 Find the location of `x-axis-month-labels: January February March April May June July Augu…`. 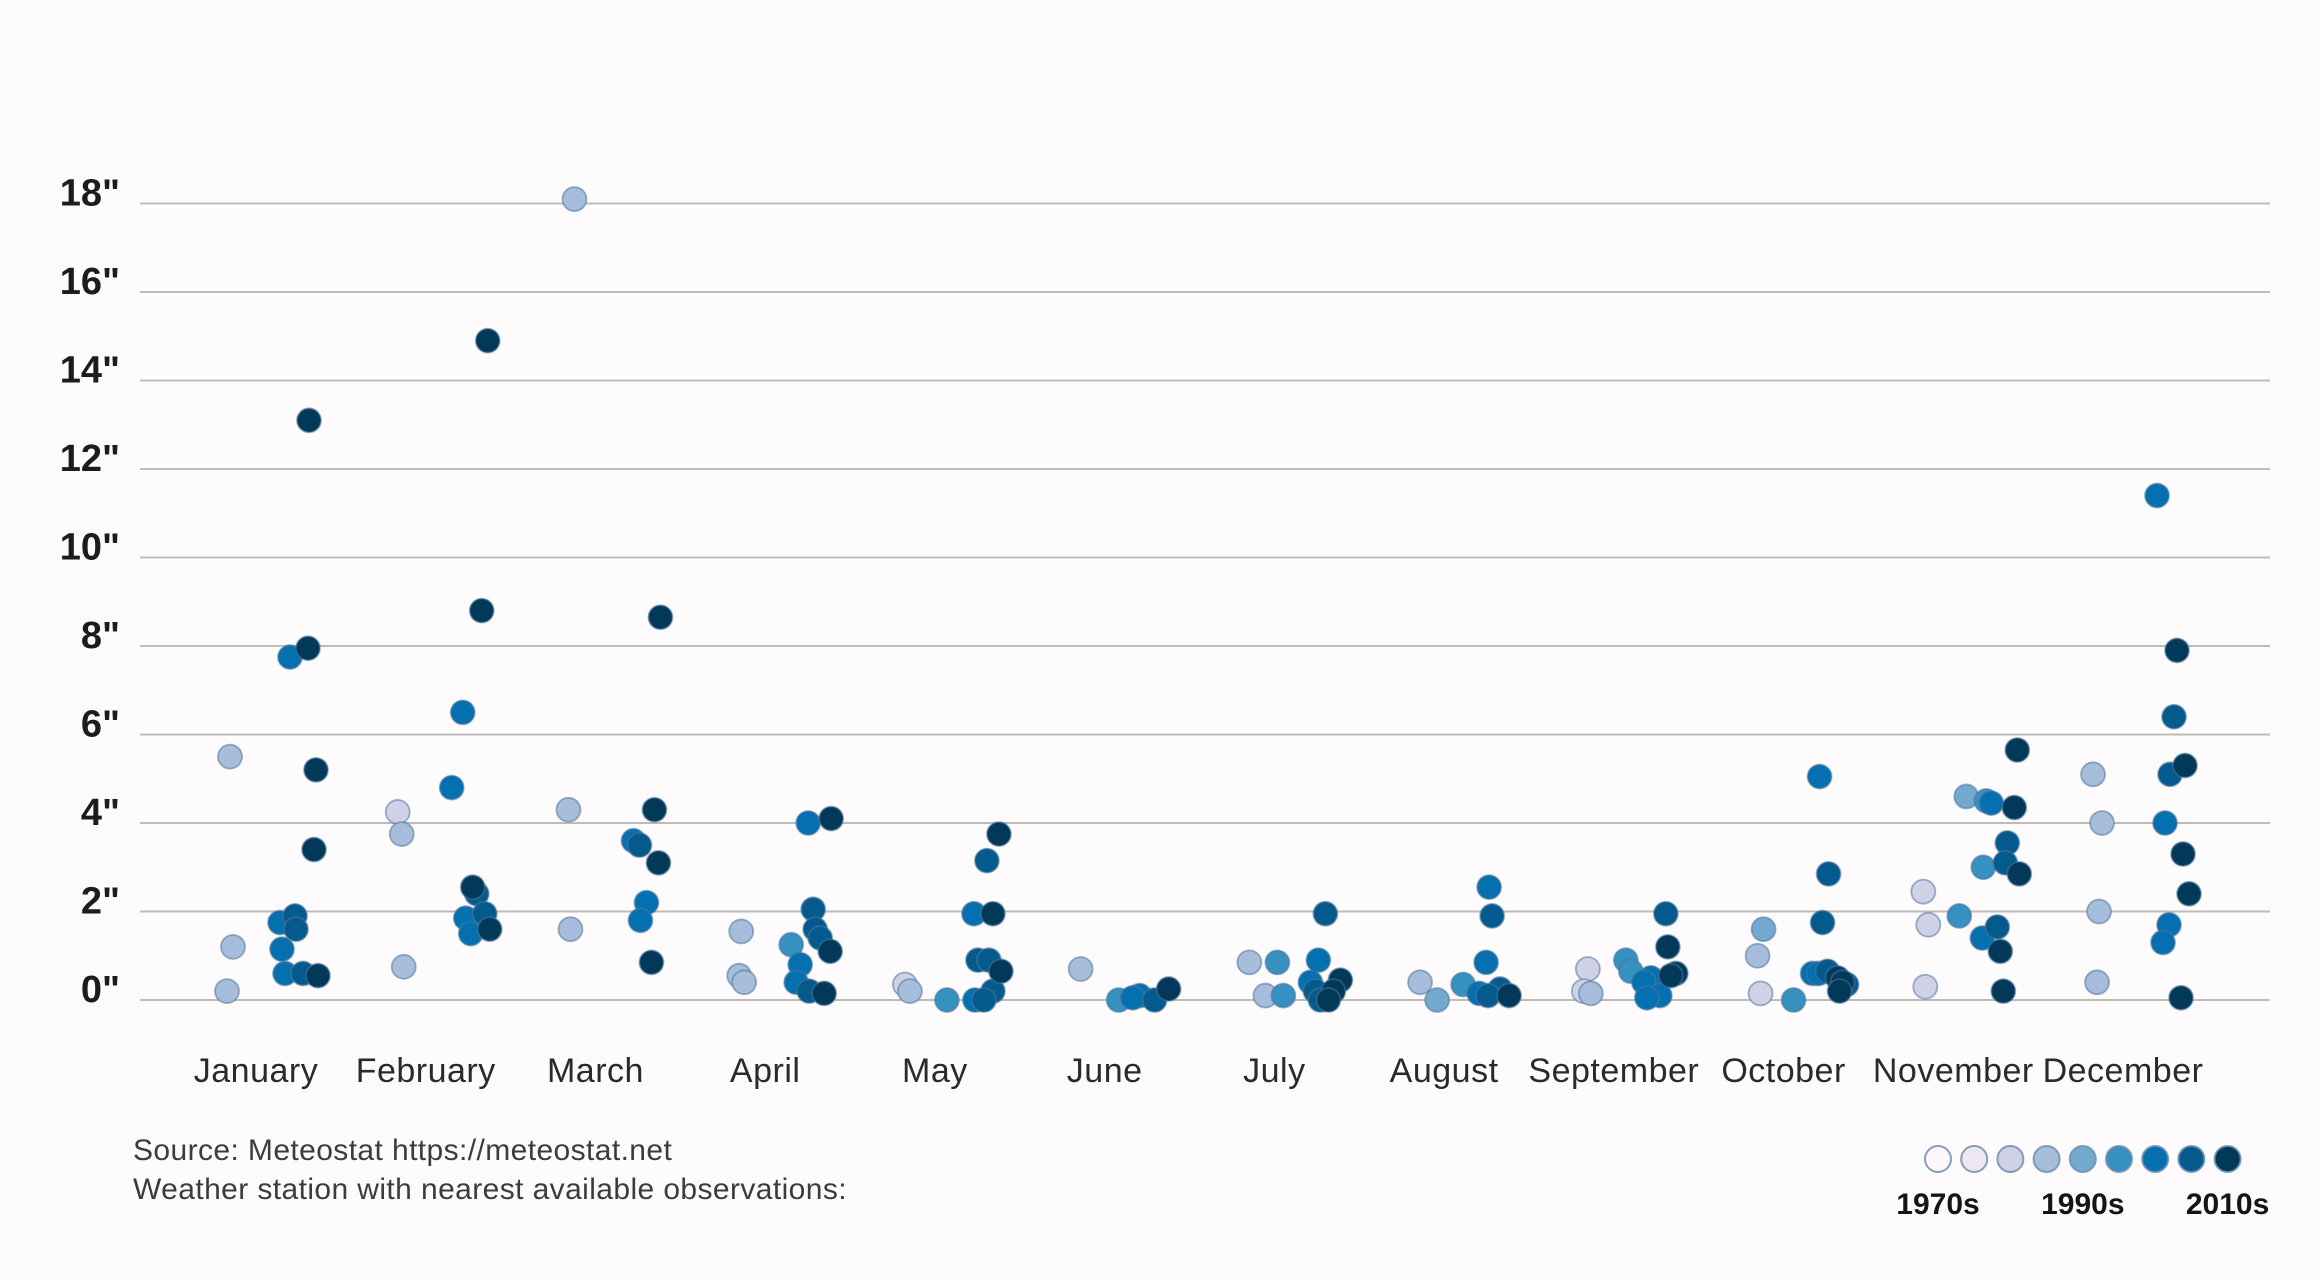

x-axis-month-labels: January February March April May June July Augu… is located at coordinates (1198, 1071).